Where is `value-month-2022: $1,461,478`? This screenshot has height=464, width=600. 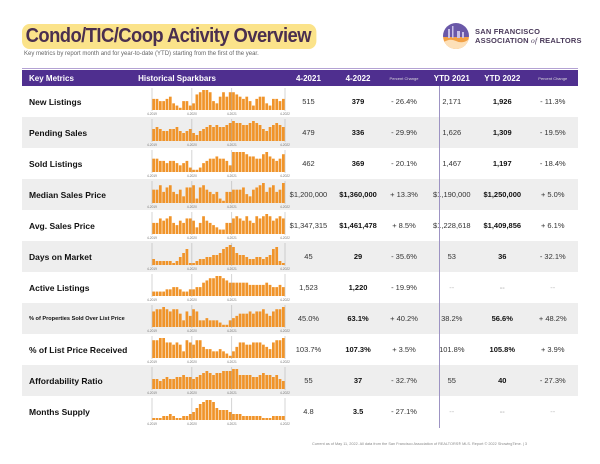
value-month-2022: $1,461,478 is located at coordinates (358, 225).